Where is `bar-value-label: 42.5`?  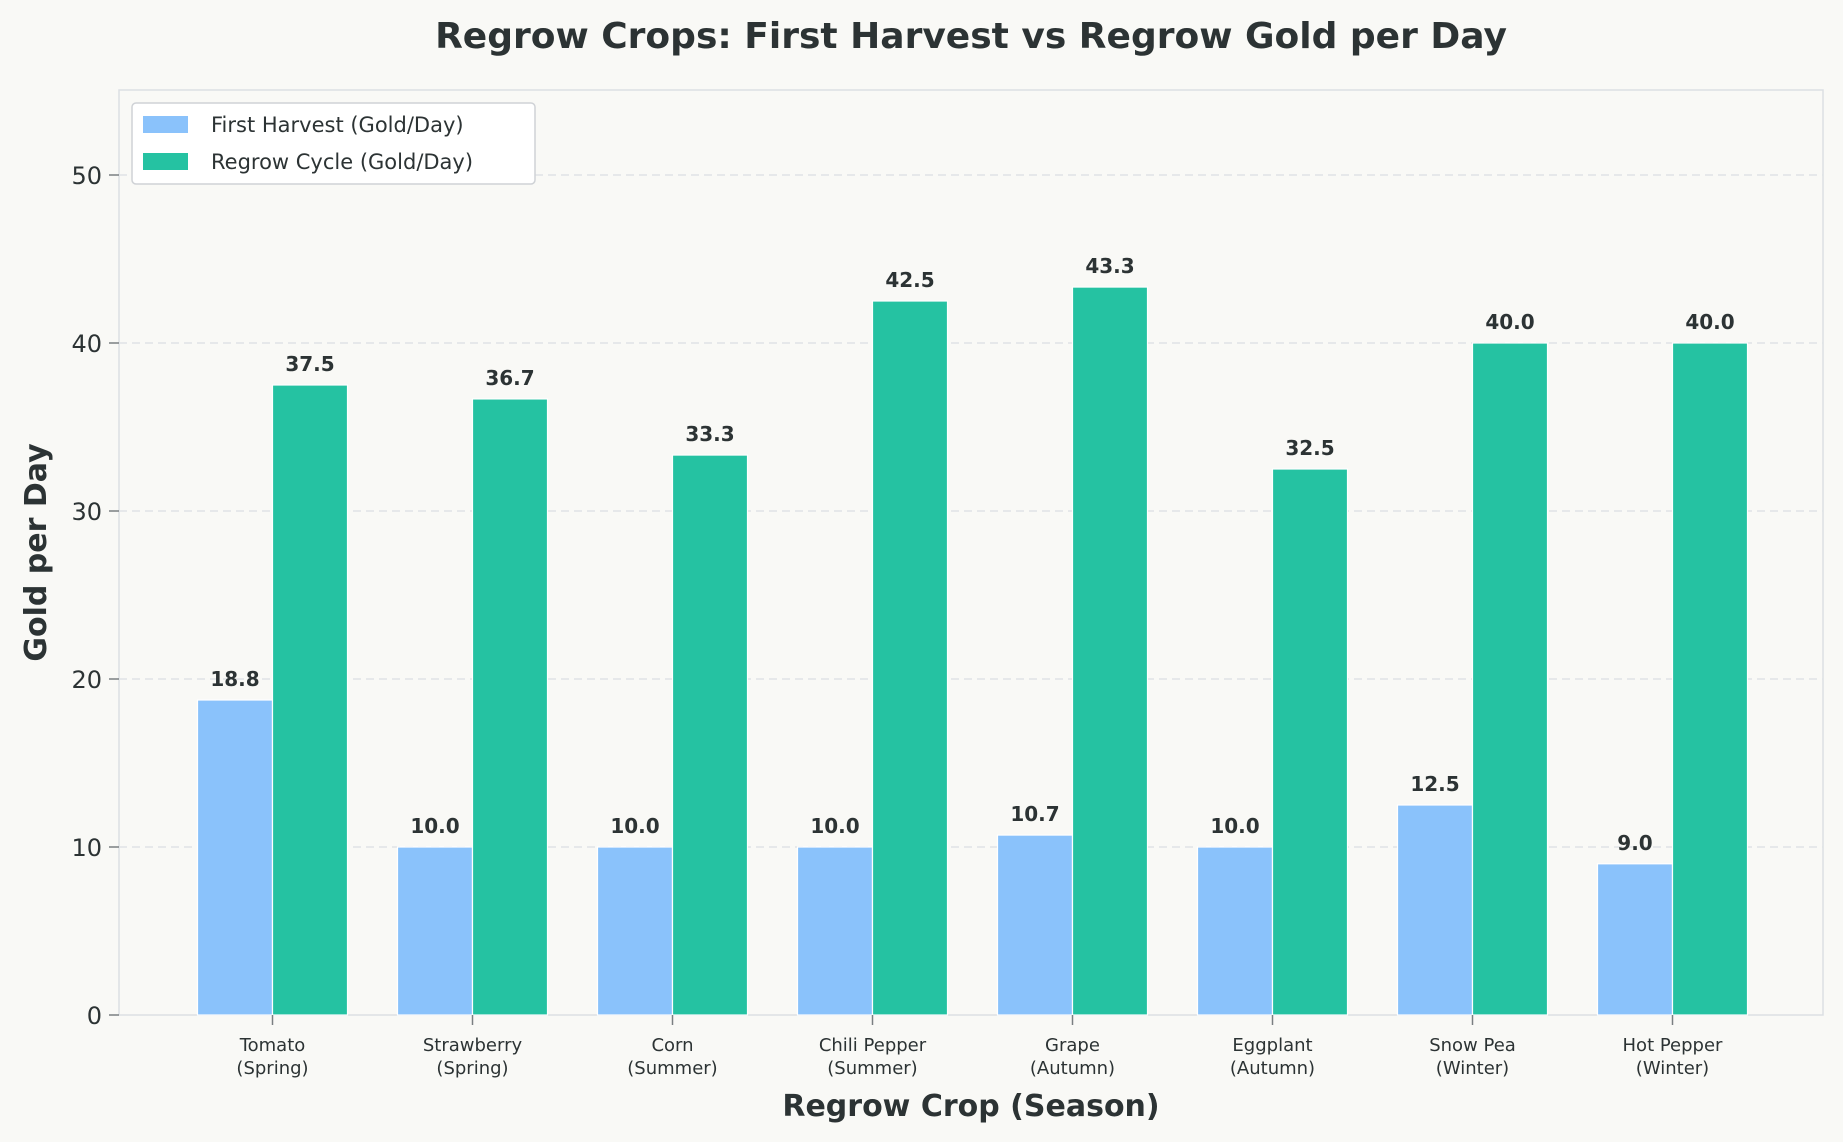
bar-value-label: 42.5 is located at coordinates (909, 280).